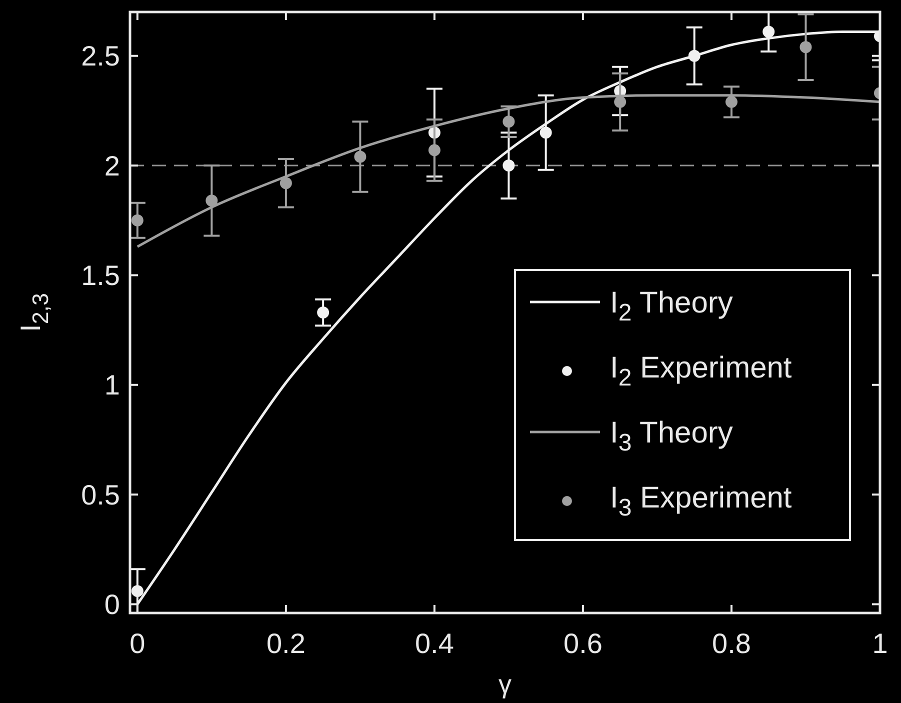 Image resolution: width=901 pixels, height=703 pixels. I want to click on legend-label: I$_{2}$ Theory, so click(671, 306).